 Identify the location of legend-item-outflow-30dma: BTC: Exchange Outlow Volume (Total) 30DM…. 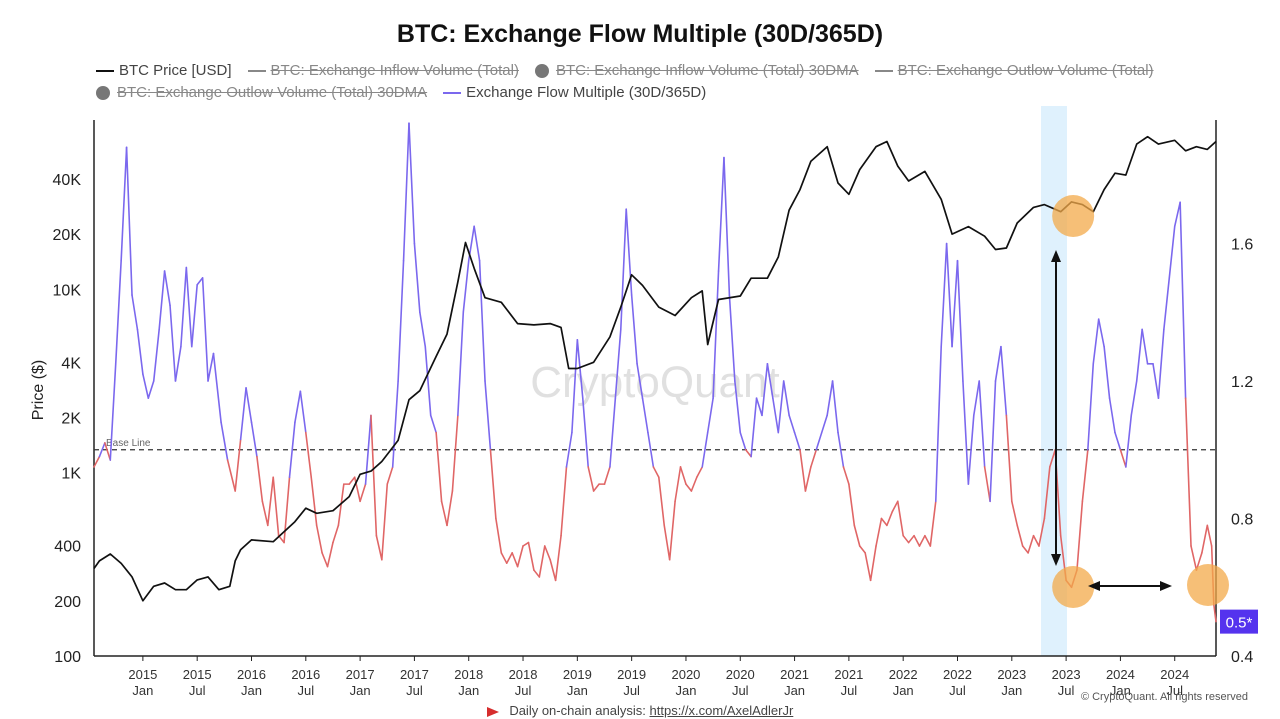
(261, 92).